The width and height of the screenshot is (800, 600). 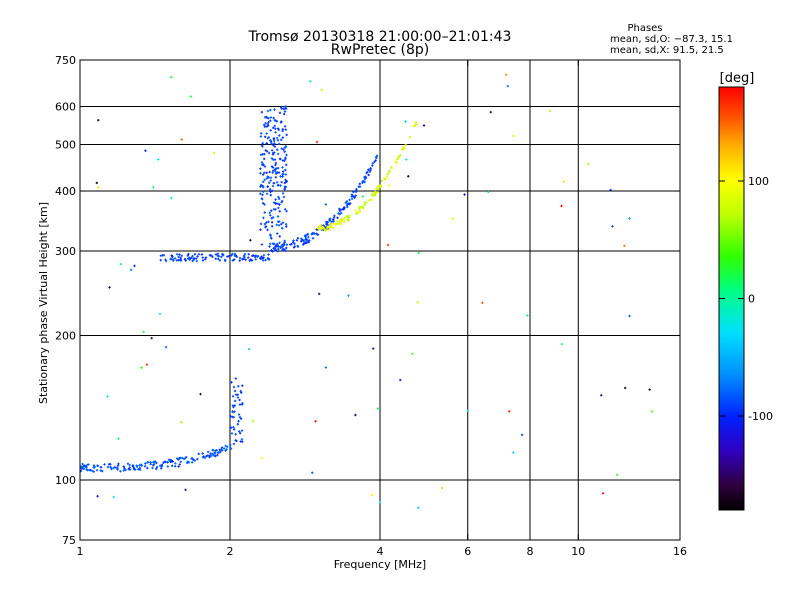 I want to click on colorbar-unit: [deg], so click(x=737, y=78).